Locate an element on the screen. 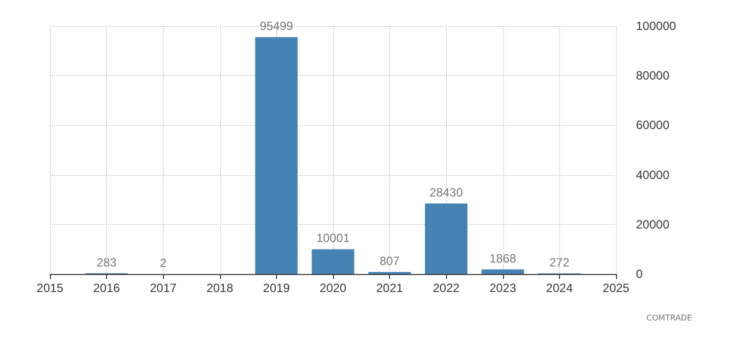 Image resolution: width=730 pixels, height=340 pixels. data-label: 10001 is located at coordinates (333, 238).